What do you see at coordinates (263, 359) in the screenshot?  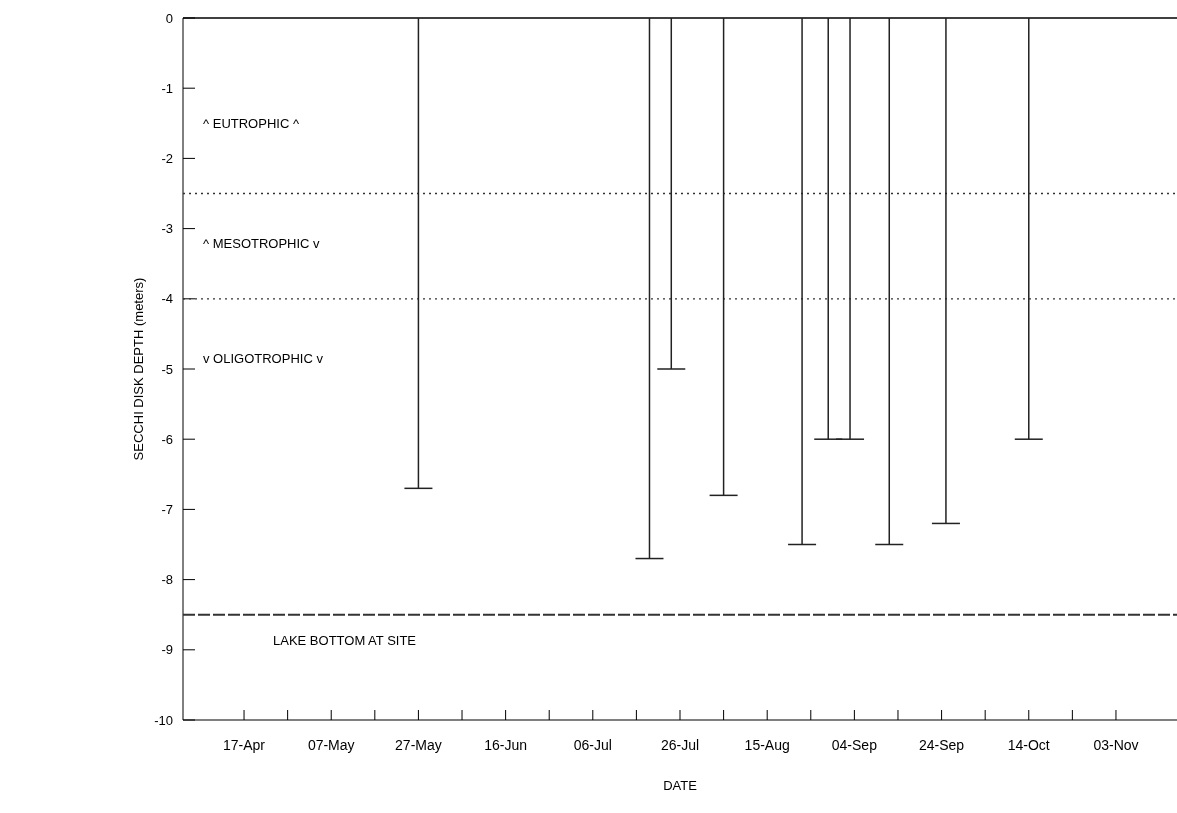 I see `annotation: v OLIGOTROPHIC v` at bounding box center [263, 359].